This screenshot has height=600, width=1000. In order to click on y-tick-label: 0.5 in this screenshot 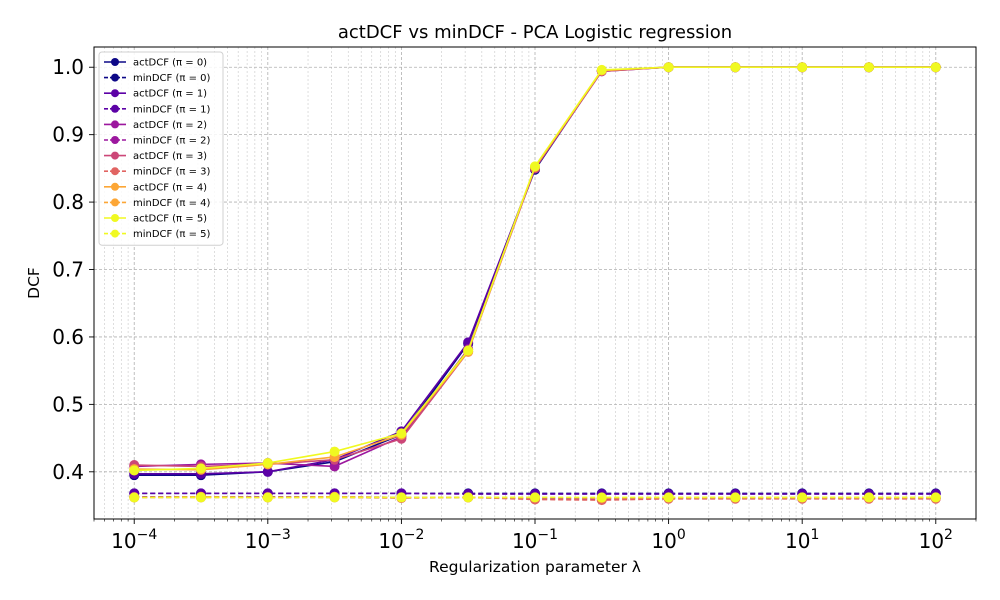, I will do `click(68, 404)`.